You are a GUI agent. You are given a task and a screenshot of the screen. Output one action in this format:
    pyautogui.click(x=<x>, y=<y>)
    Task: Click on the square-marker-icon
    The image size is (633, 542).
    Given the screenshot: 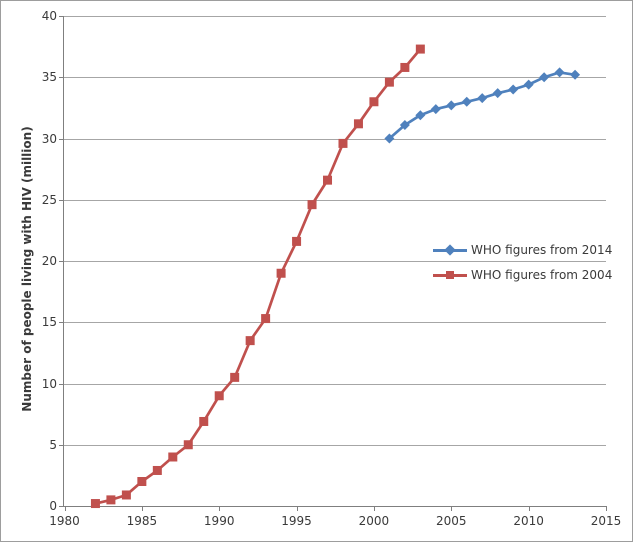 What is the action you would take?
    pyautogui.click(x=450, y=274)
    